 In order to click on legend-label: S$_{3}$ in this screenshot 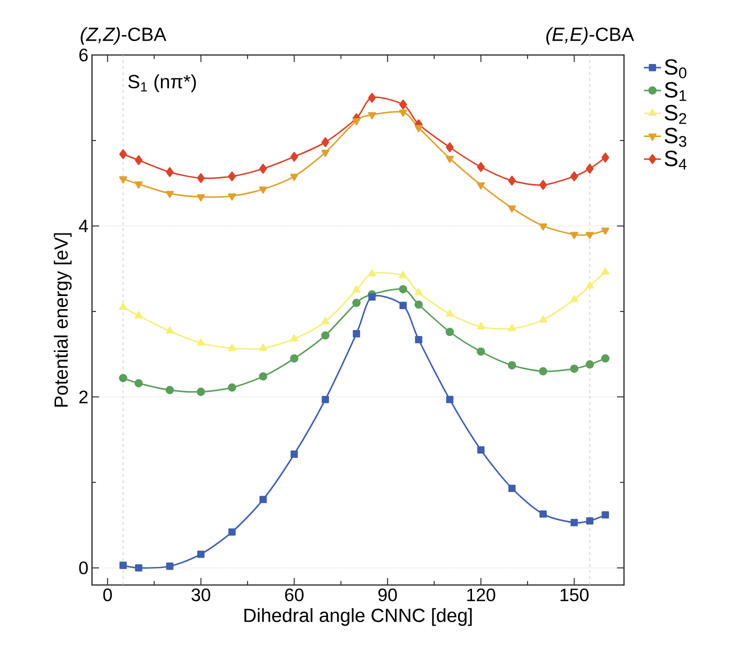, I will do `click(675, 137)`.